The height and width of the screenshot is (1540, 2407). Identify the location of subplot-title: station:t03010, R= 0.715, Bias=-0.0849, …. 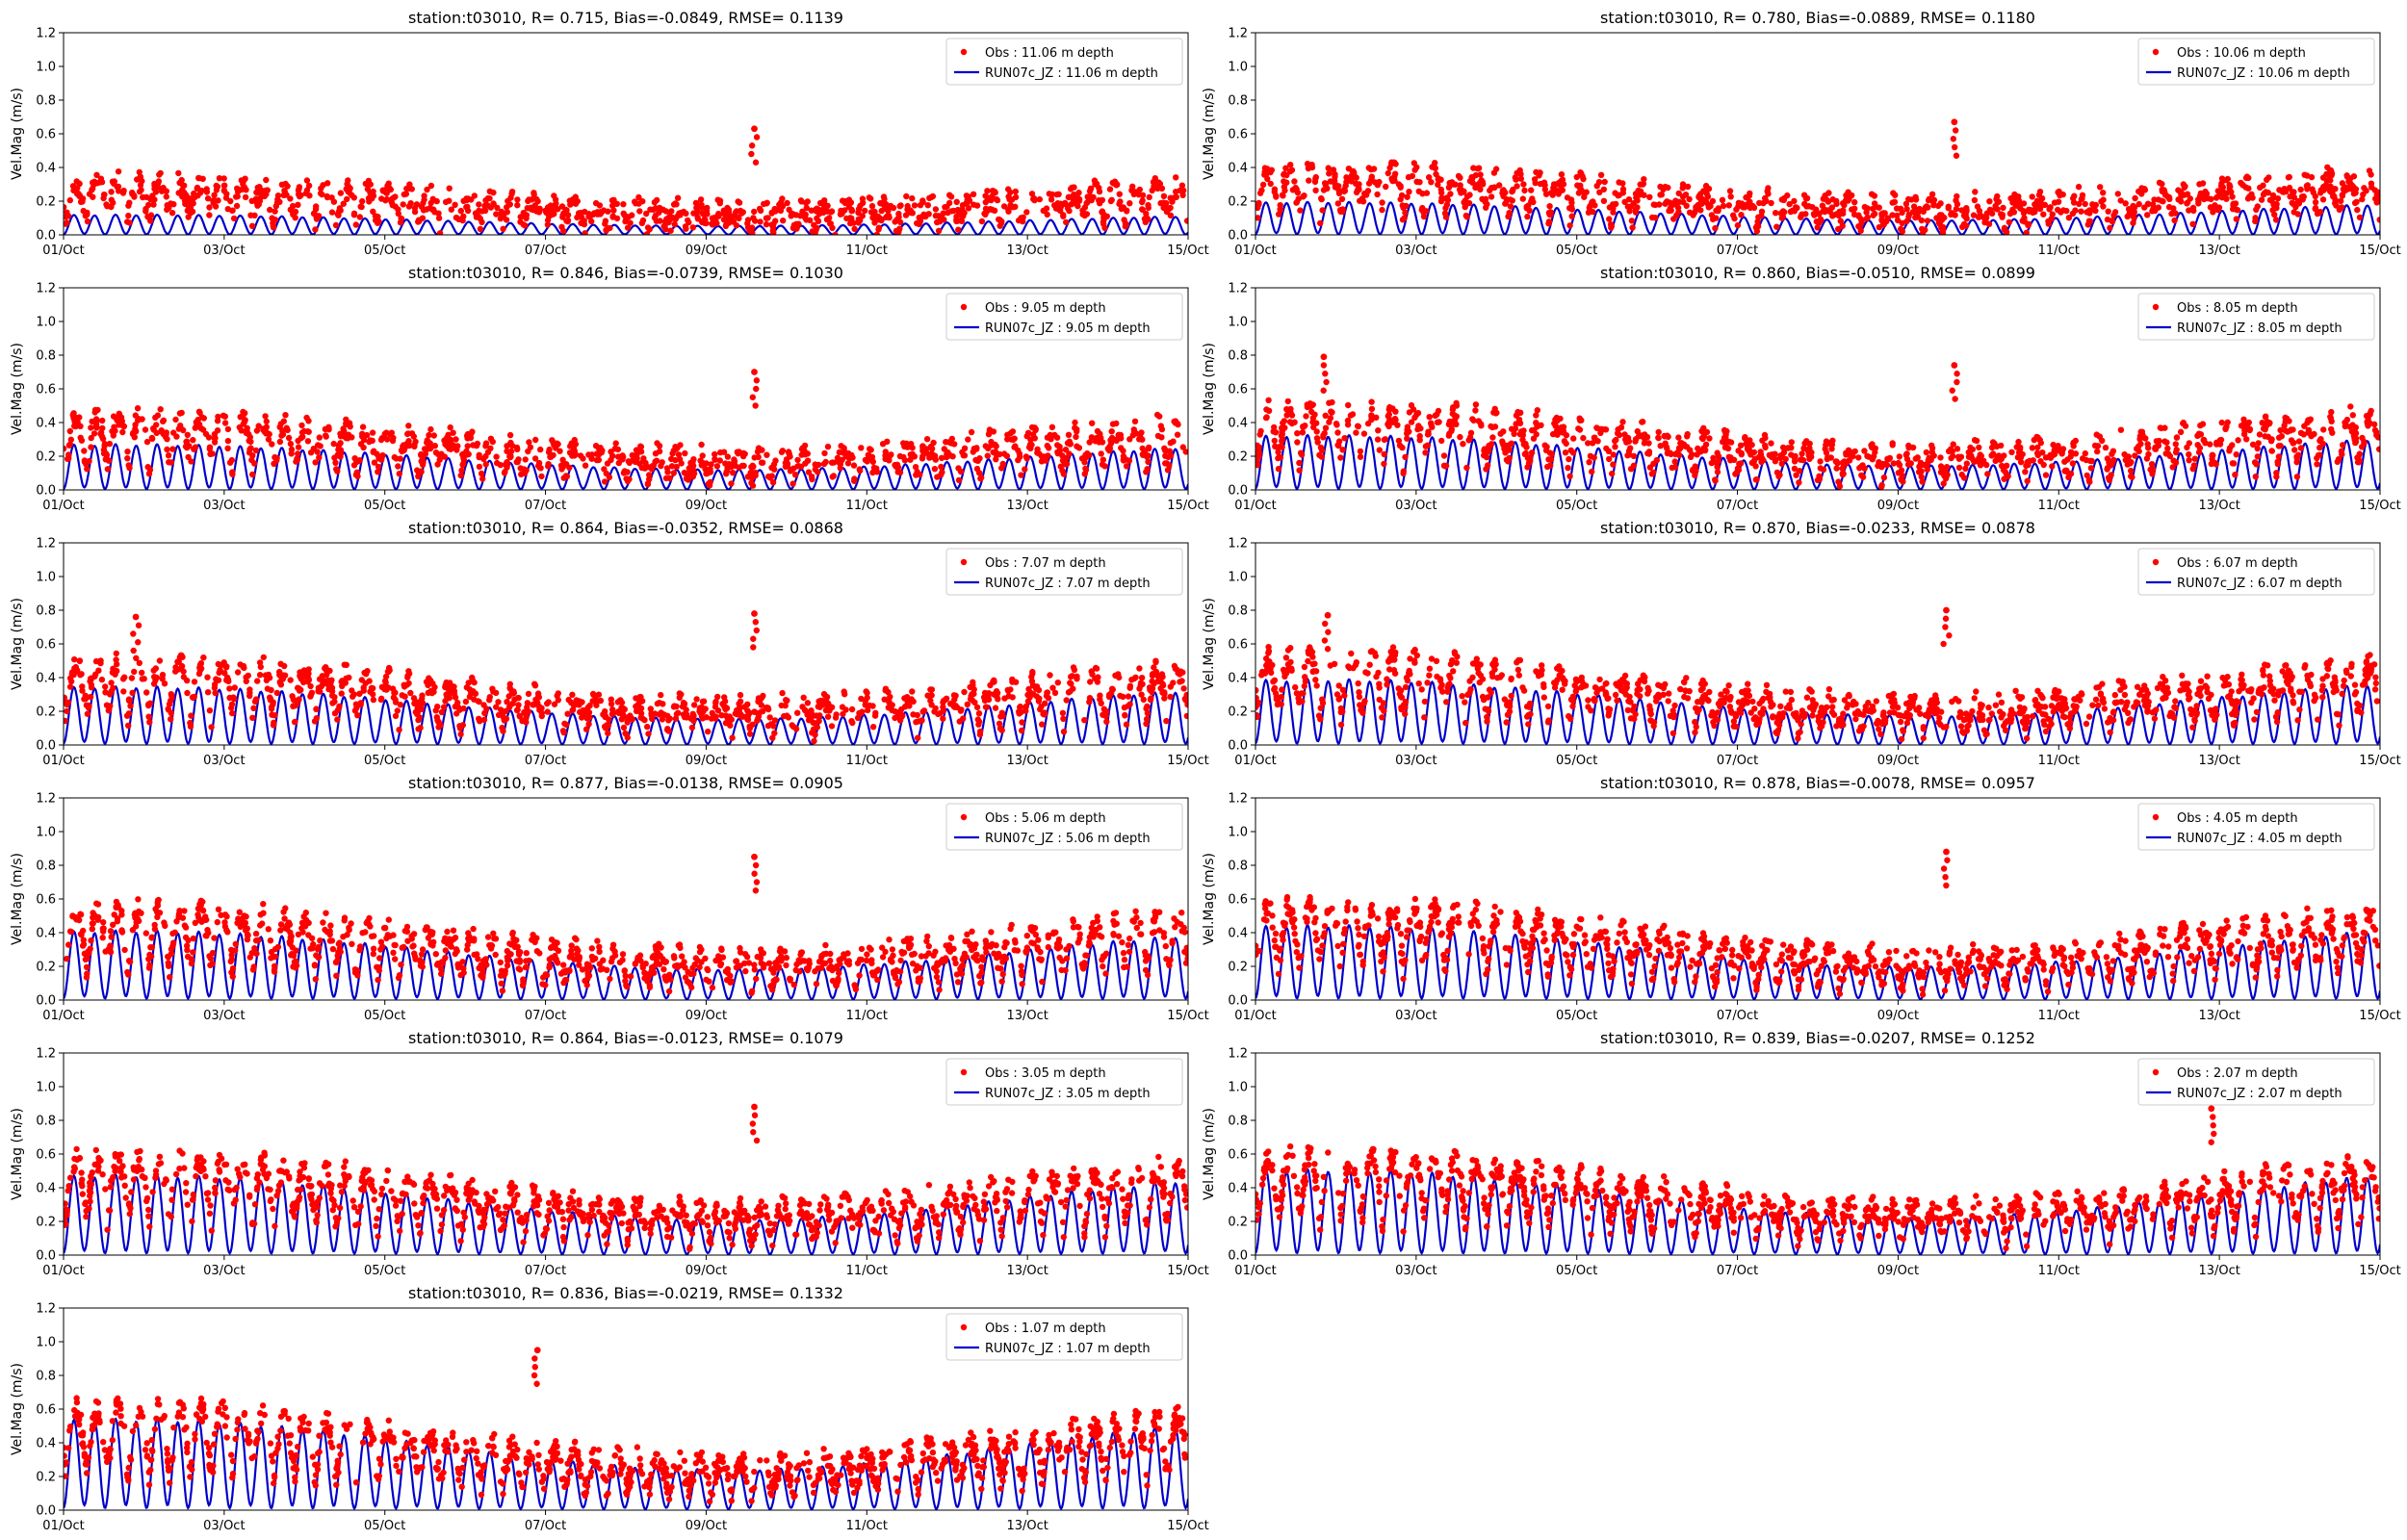
(625, 18).